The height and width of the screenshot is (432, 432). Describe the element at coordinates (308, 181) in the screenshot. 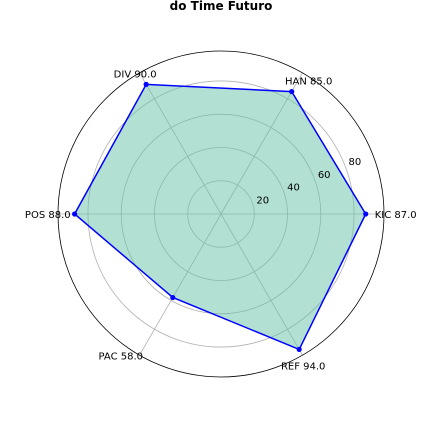

I see `radial-tick-labels: 20 40 60 80` at that location.